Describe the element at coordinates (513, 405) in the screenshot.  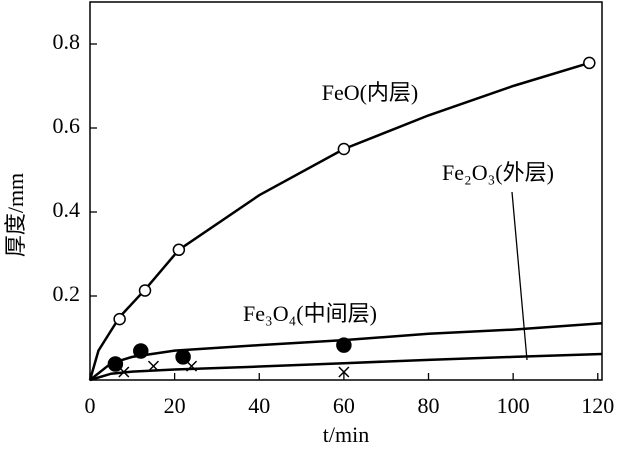
I see `x-tick-label: 100` at that location.